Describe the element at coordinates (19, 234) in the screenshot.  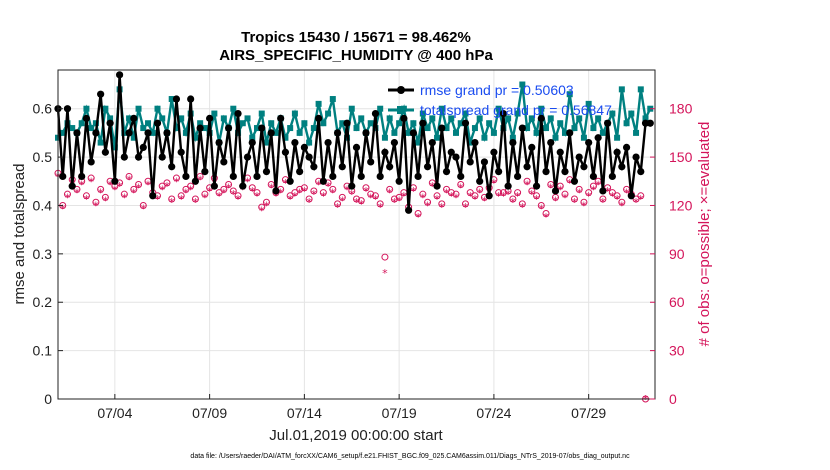
I see `y-axis-label: rmse and totalspread` at that location.